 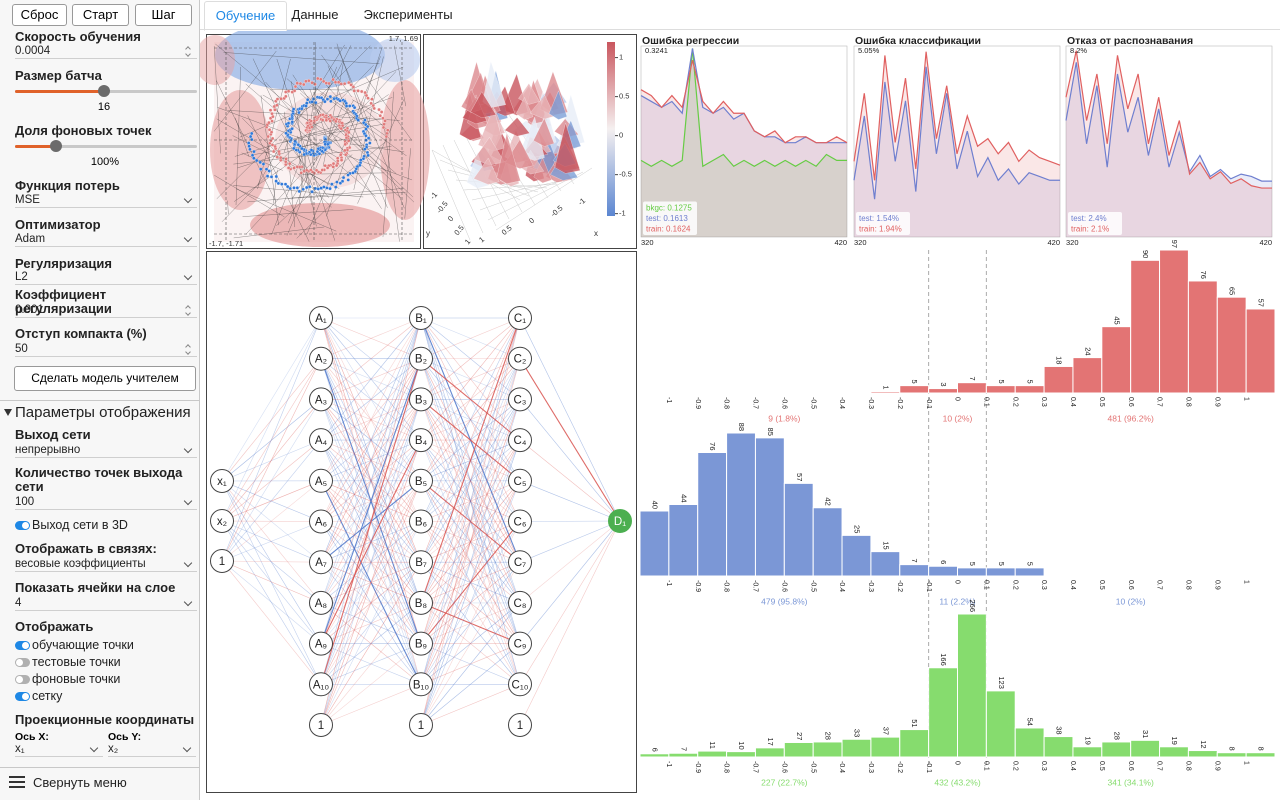 What do you see at coordinates (222, 482) in the screenshot?
I see `node-label: x₁` at bounding box center [222, 482].